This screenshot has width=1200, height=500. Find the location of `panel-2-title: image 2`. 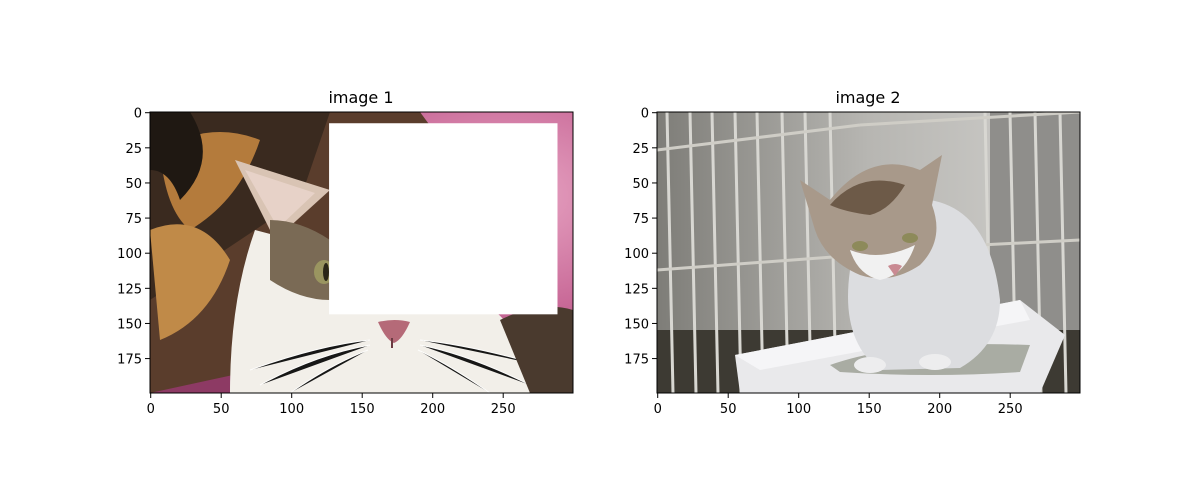

panel-2-title: image 2 is located at coordinates (867, 97).